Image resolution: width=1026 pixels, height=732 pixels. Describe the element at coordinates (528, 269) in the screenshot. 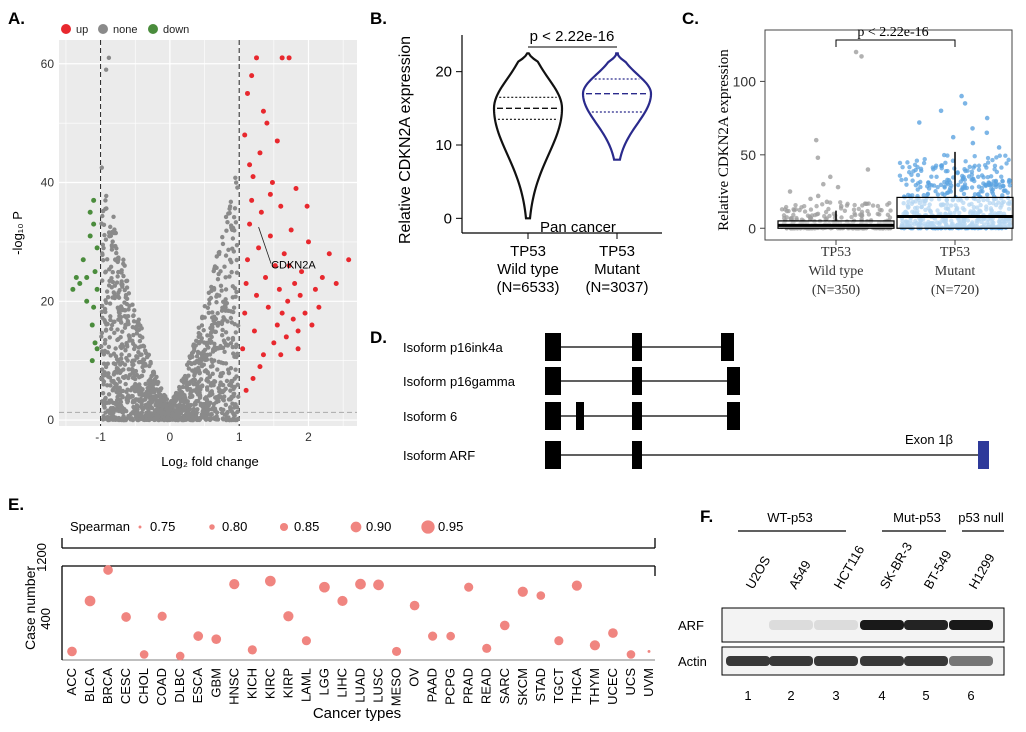

I see `category-label-b: Wild type` at that location.